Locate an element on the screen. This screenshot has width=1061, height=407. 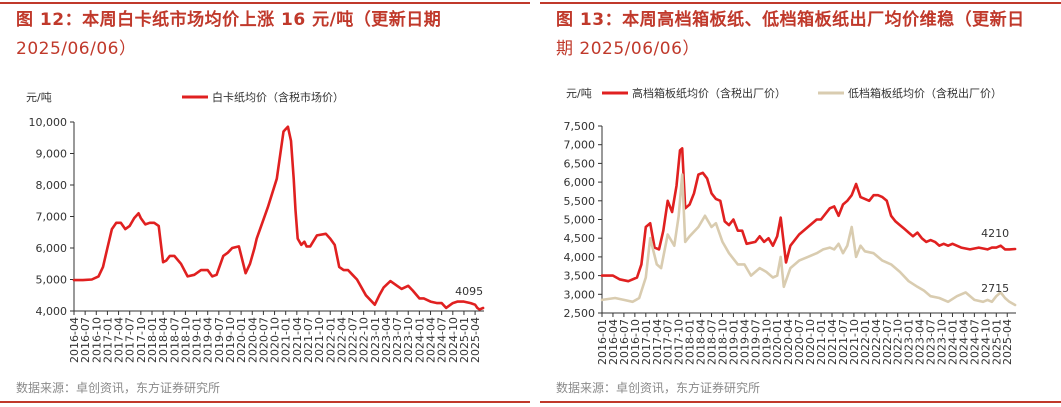
y-tick-label: 6,500 is located at coordinates (580, 163).